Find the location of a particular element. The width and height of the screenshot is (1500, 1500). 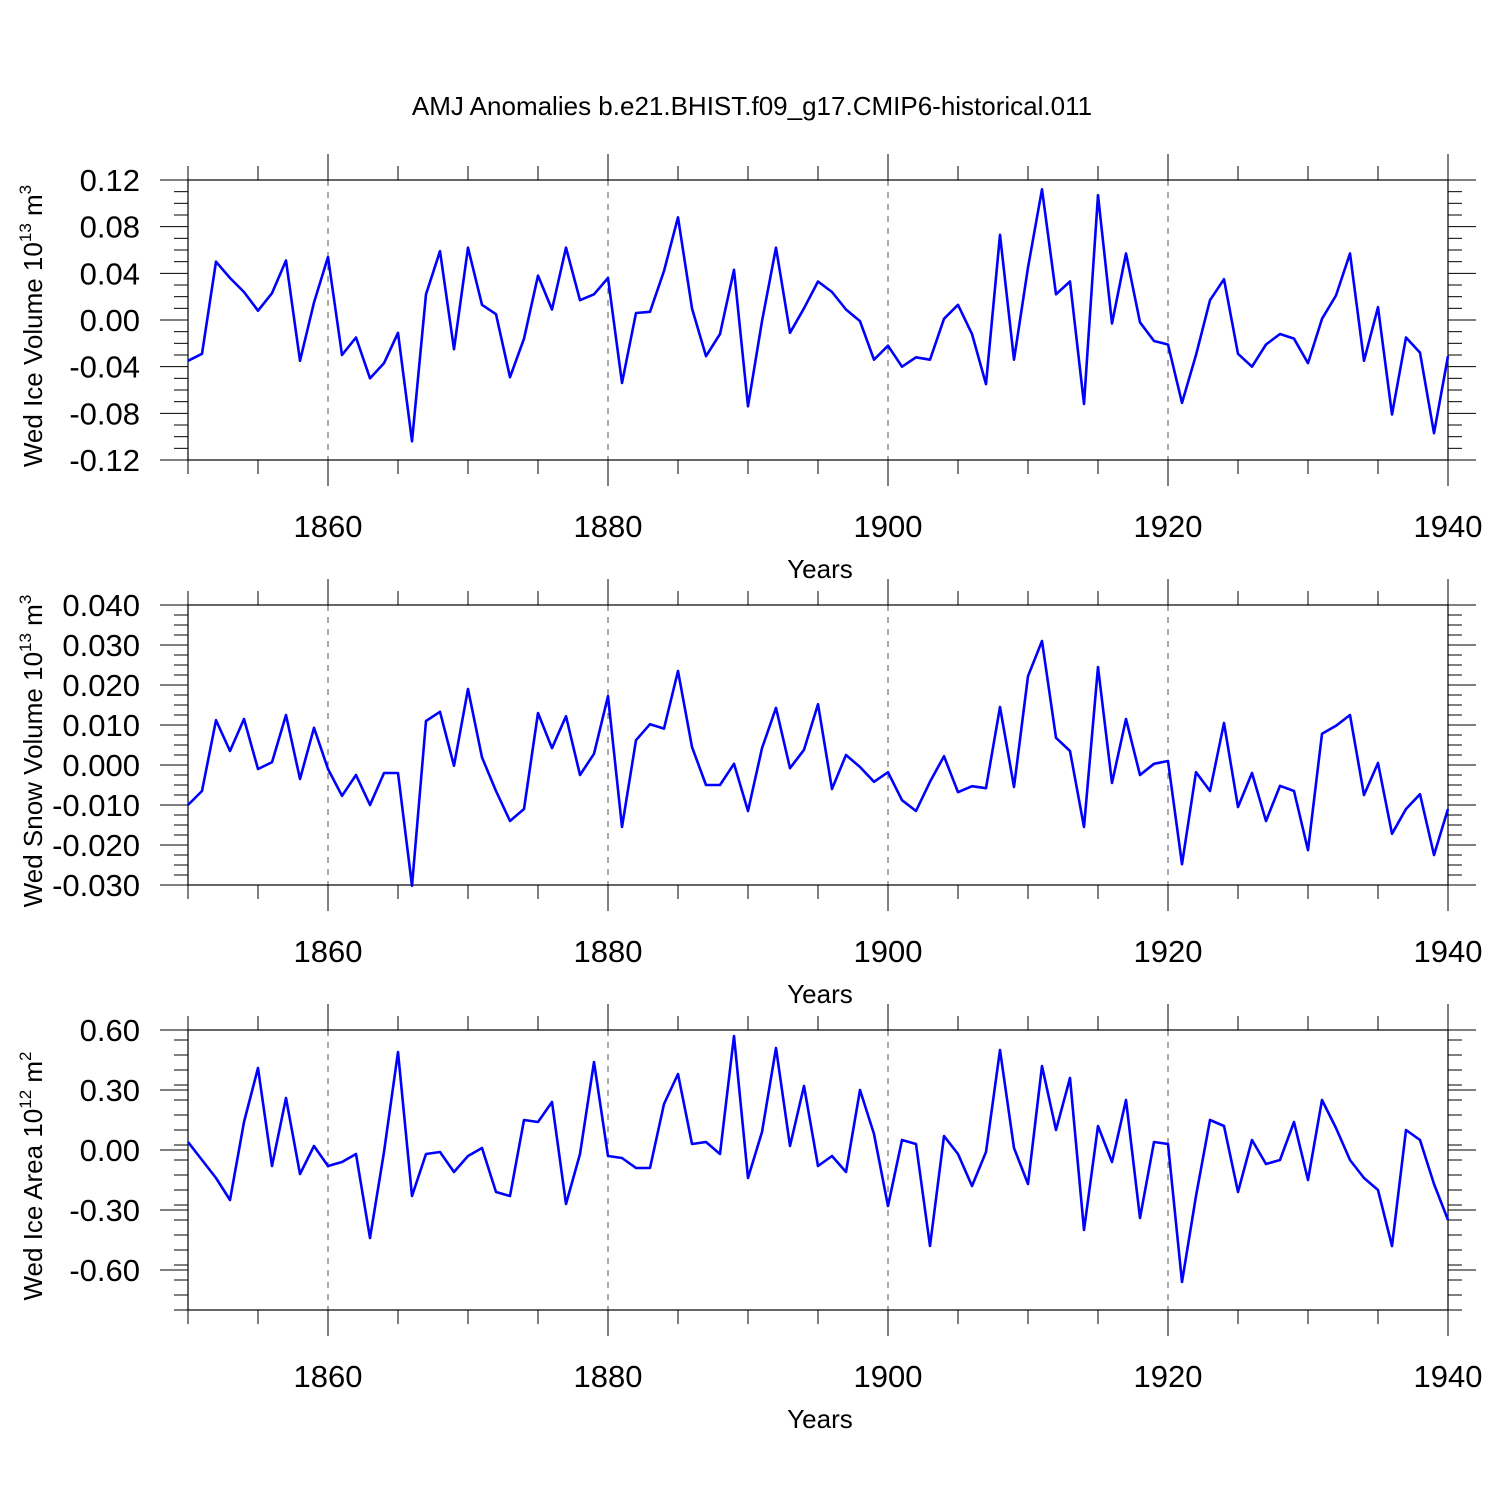

y-tick-label: 0.08 is located at coordinates (110, 227).